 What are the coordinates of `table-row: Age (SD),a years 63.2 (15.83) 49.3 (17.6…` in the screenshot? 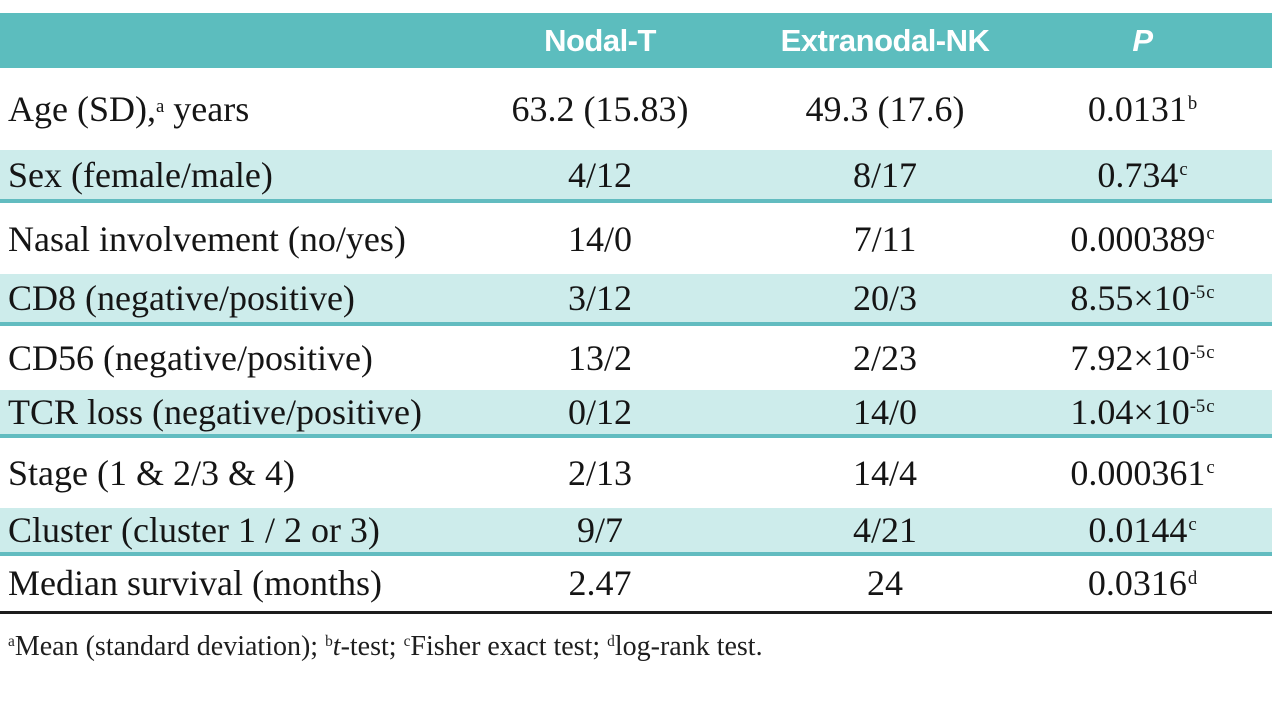 It's located at (636, 109).